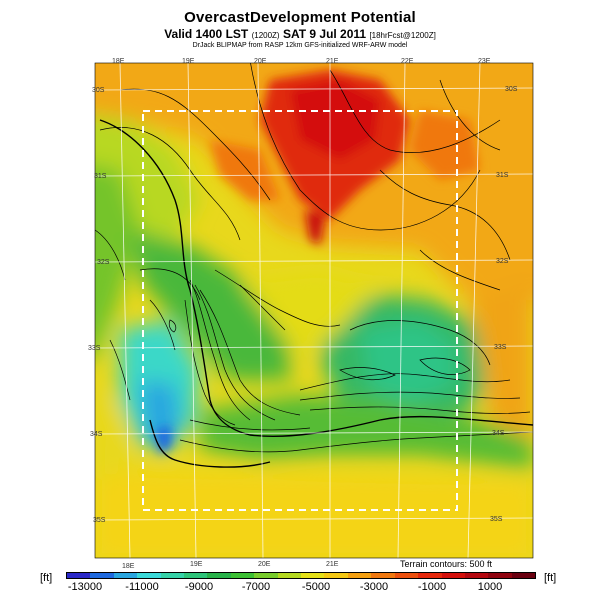 Image resolution: width=600 pixels, height=600 pixels. What do you see at coordinates (511, 89) in the screenshot?
I see `lat-label-right: 30S` at bounding box center [511, 89].